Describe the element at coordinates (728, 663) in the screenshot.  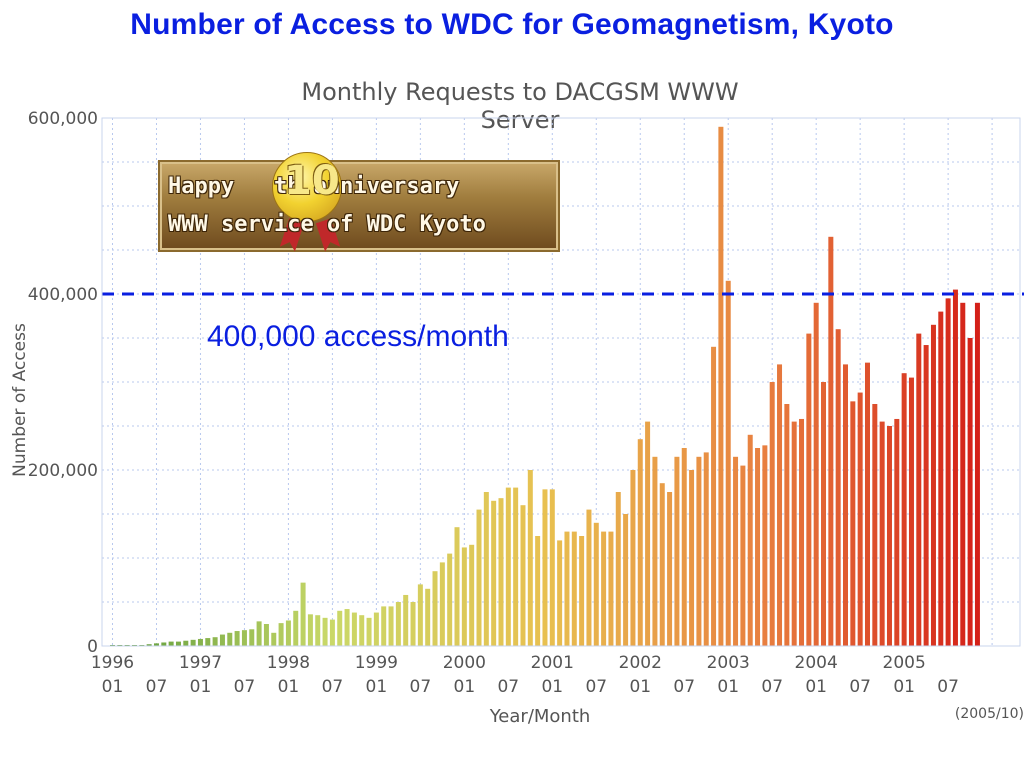
I see `x-tick-year: 2003` at that location.